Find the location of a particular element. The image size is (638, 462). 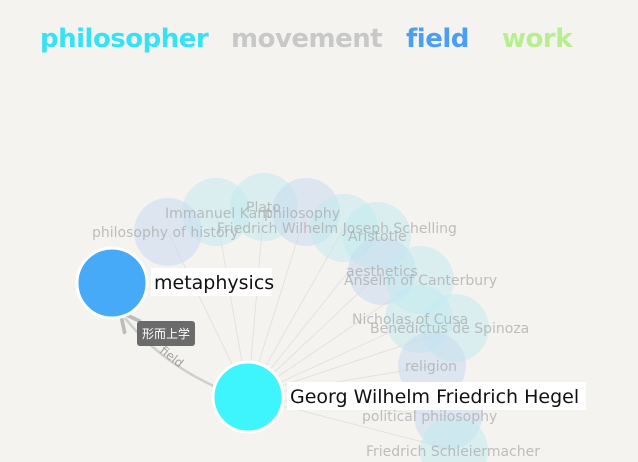

node-metaphysics: metaphysics is located at coordinates (174, 283).